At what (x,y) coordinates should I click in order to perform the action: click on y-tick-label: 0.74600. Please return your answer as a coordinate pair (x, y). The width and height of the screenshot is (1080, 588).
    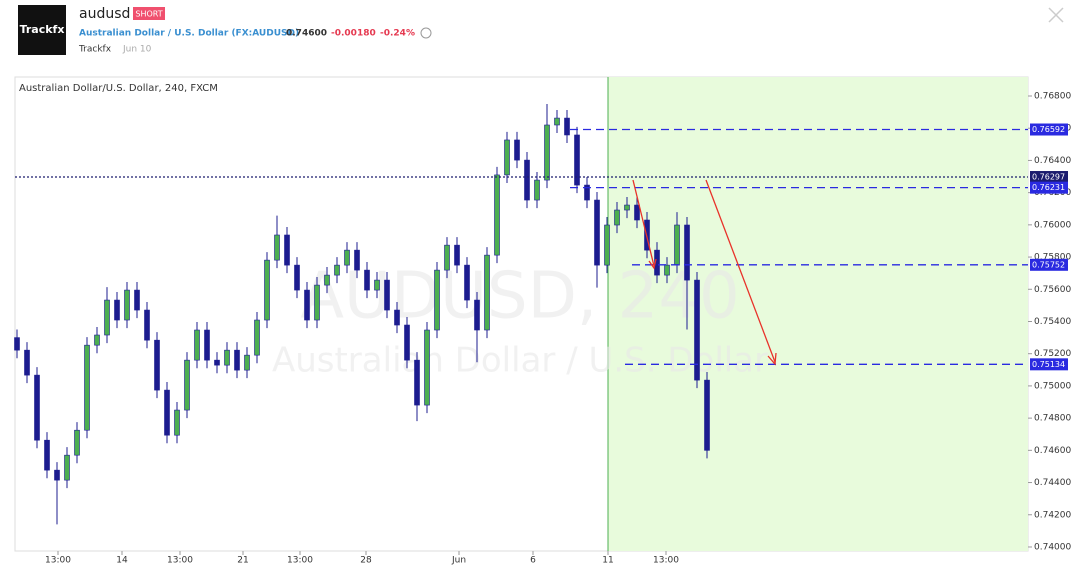
    Looking at the image, I should click on (1052, 451).